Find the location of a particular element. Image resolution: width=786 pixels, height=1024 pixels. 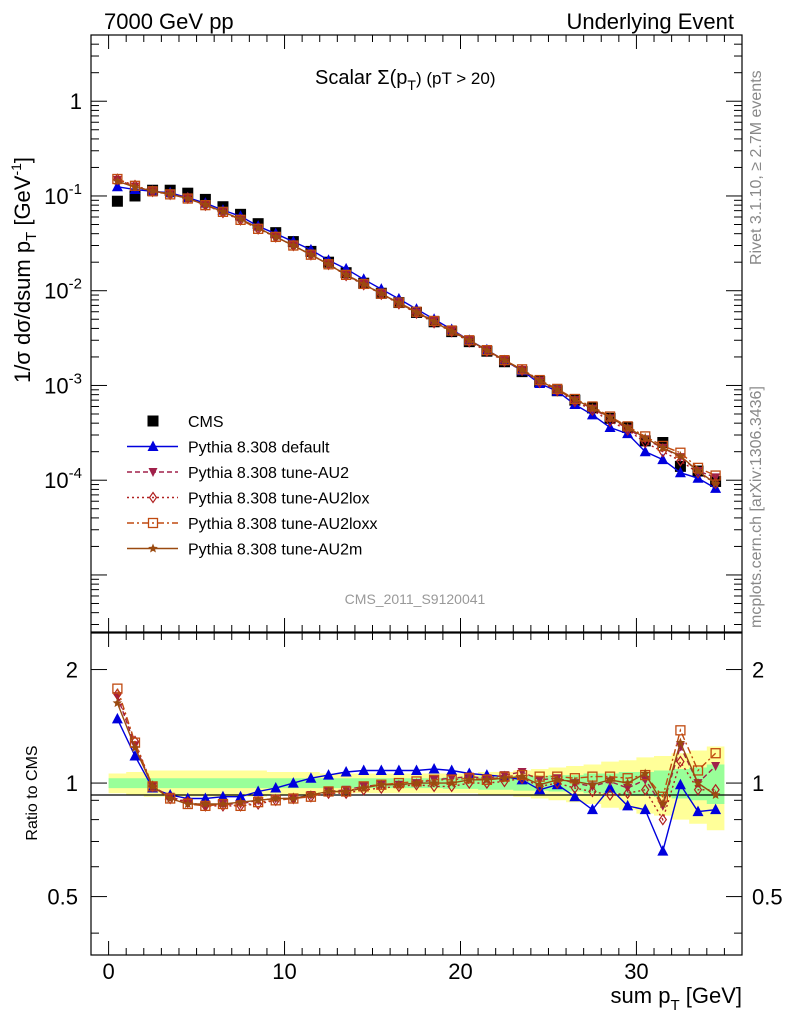

legend-item: CMS is located at coordinates (185, 422).